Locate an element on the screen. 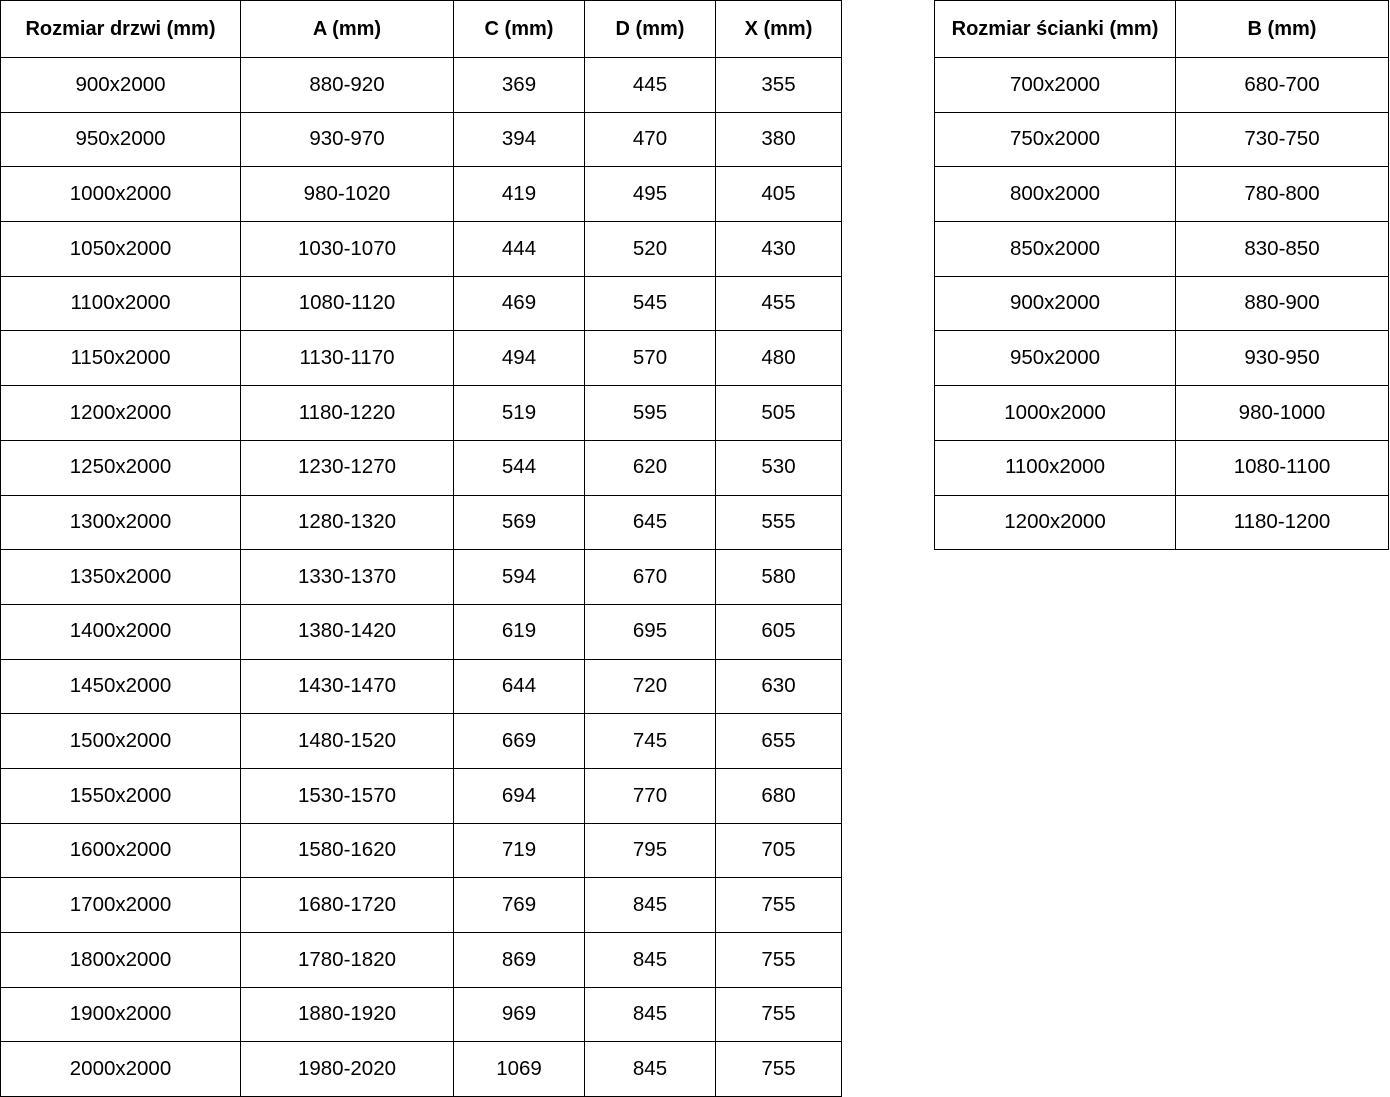  table-row: 1300x2000 1280-1320 569 645 555 is located at coordinates (421, 522).